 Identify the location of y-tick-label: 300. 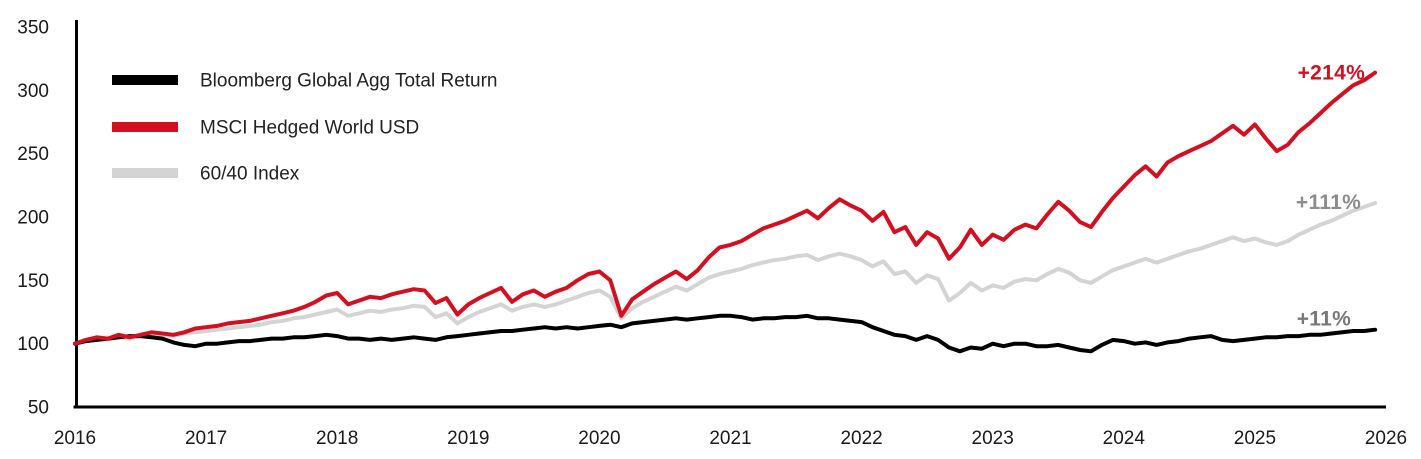
(33, 91).